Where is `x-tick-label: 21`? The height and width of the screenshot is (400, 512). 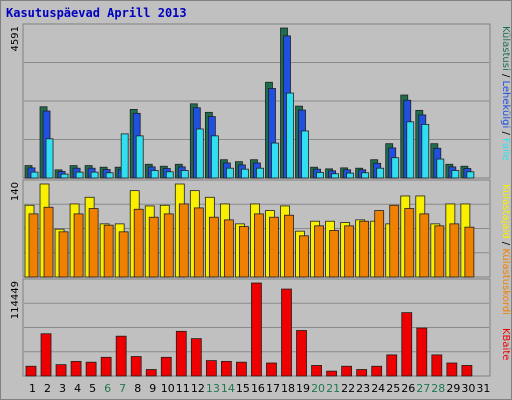
x-tick-label: 21 is located at coordinates (333, 388).